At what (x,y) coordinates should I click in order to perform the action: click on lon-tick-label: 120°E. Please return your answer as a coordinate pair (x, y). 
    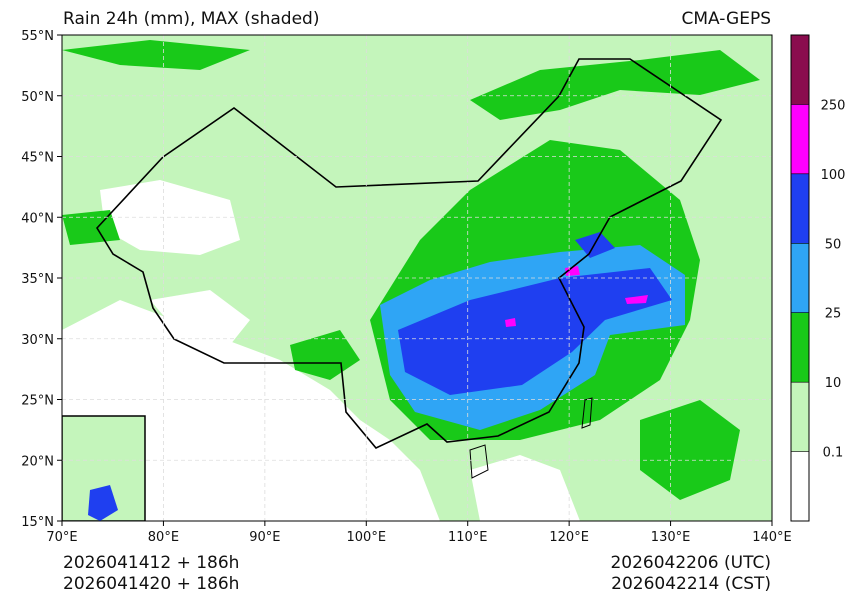
    Looking at the image, I should click on (569, 537).